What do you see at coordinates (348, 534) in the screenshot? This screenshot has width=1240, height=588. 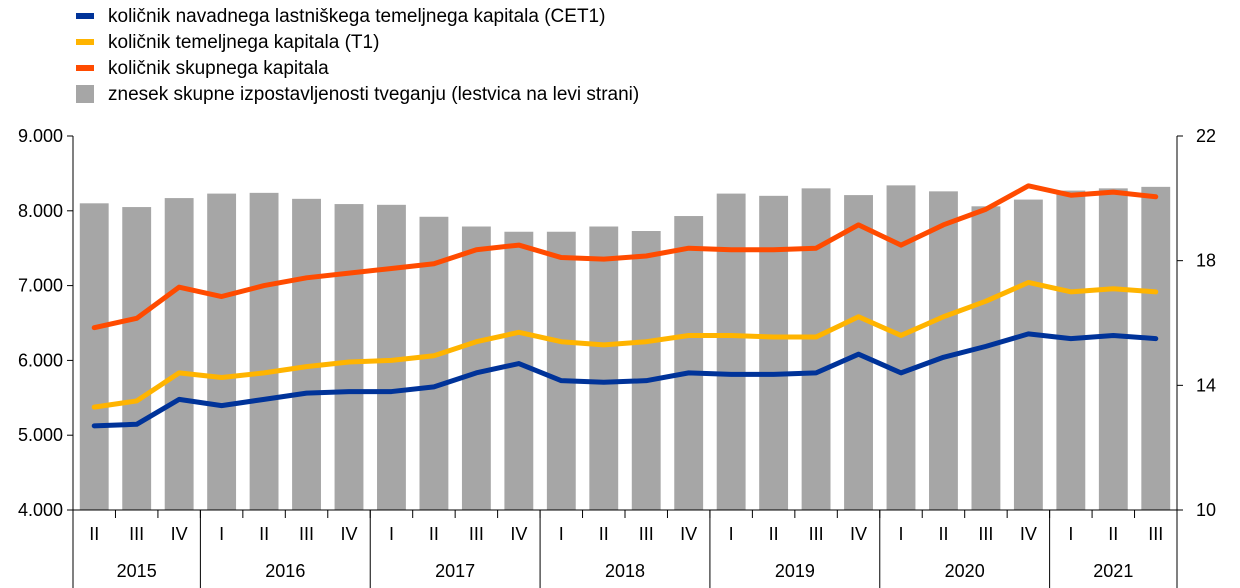 I see `quarter-label-6: IV` at bounding box center [348, 534].